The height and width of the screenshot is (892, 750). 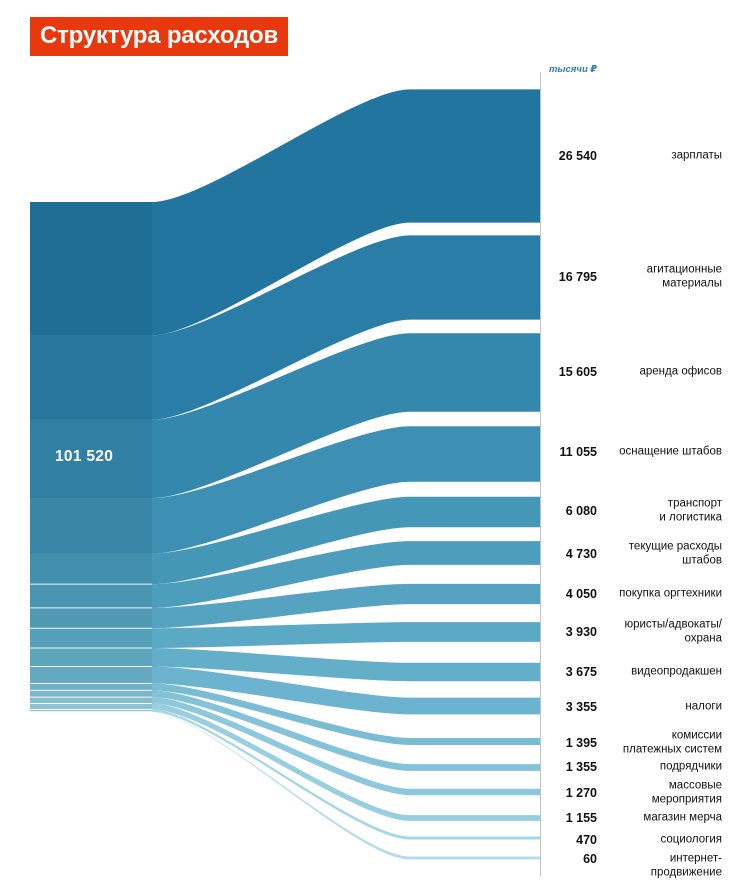 What do you see at coordinates (690, 510) in the screenshot?
I see `category-label: транспорт и логистика` at bounding box center [690, 510].